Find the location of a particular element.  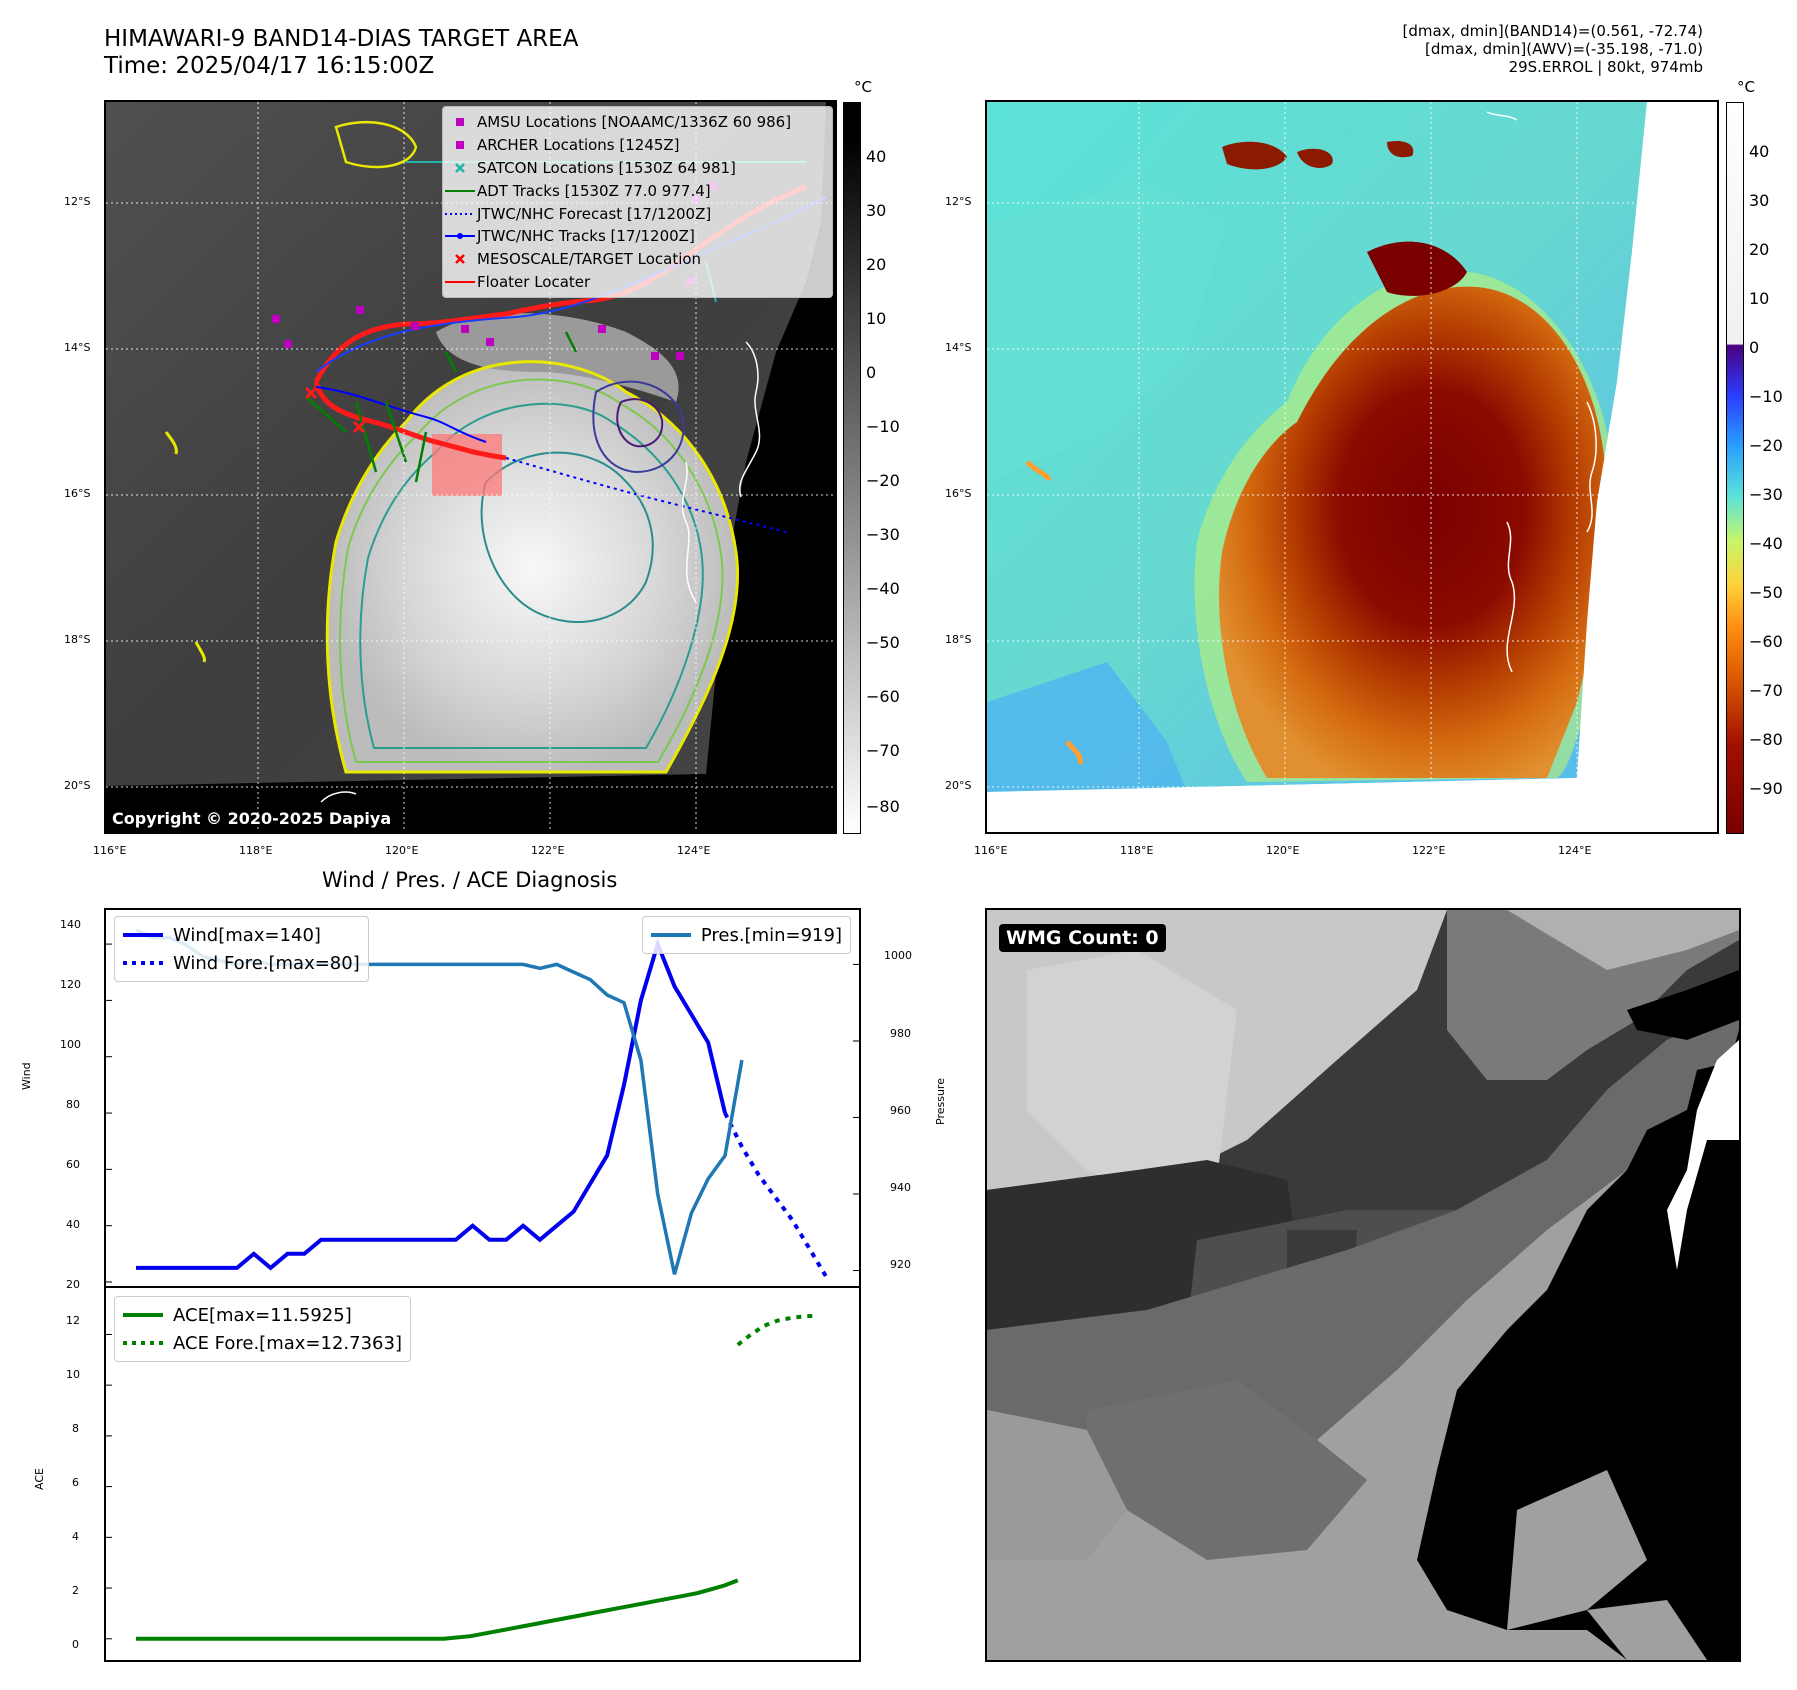

ace-ytick: 4 is located at coordinates (75, 1536).